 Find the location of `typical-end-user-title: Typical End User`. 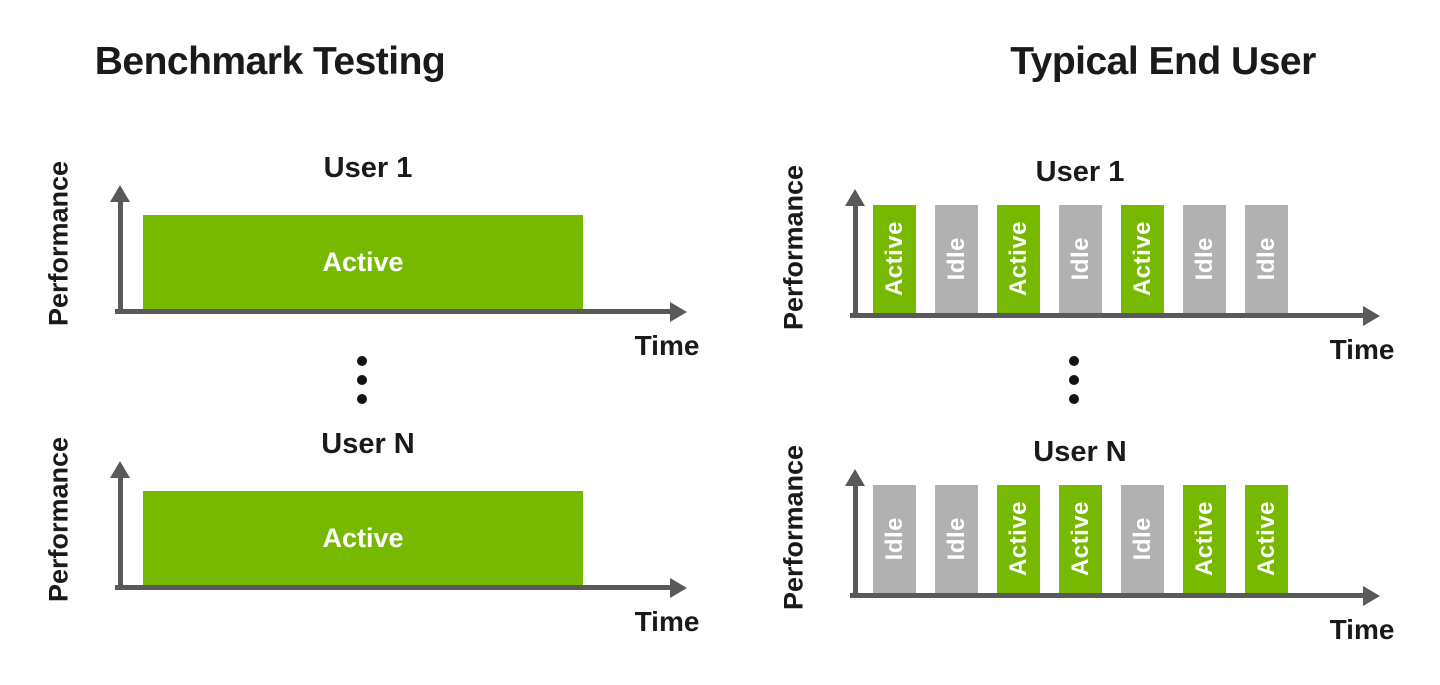

typical-end-user-title: Typical End User is located at coordinates (1163, 61).